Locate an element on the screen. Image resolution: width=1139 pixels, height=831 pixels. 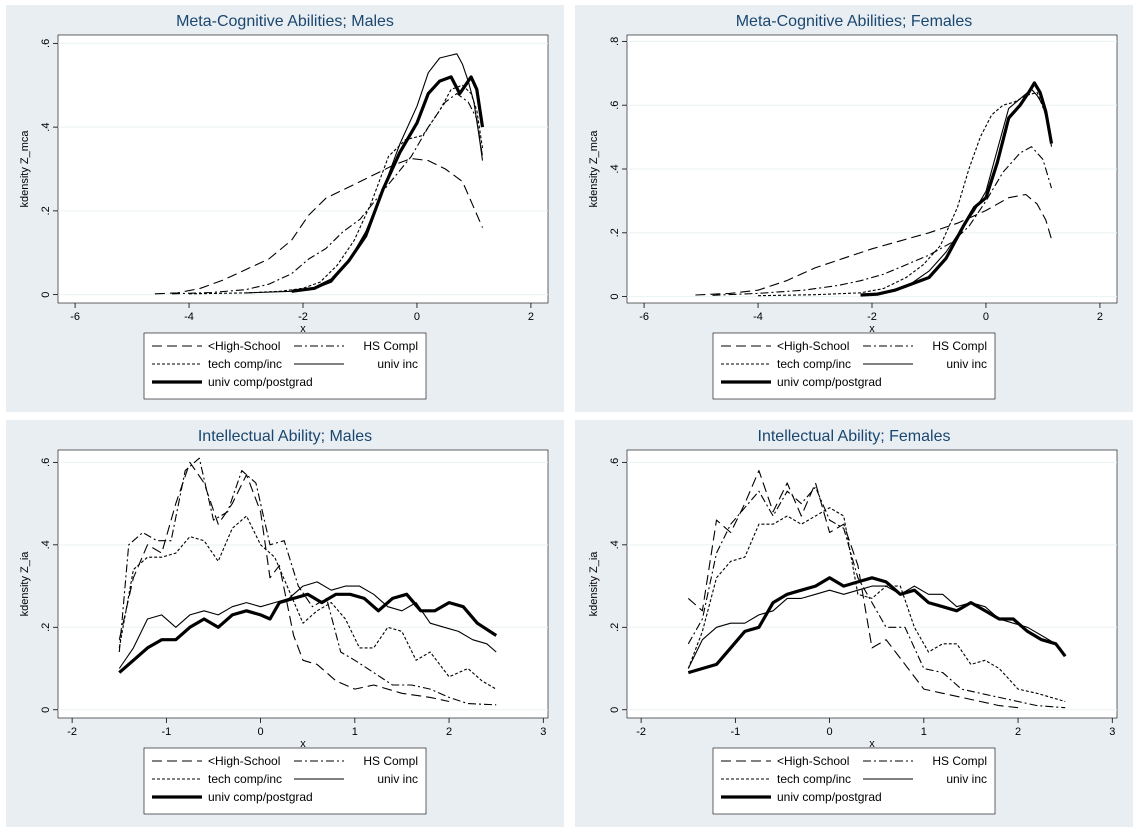
chart-title: Meta-Cognitive Abilities; Females is located at coordinates (854, 21).